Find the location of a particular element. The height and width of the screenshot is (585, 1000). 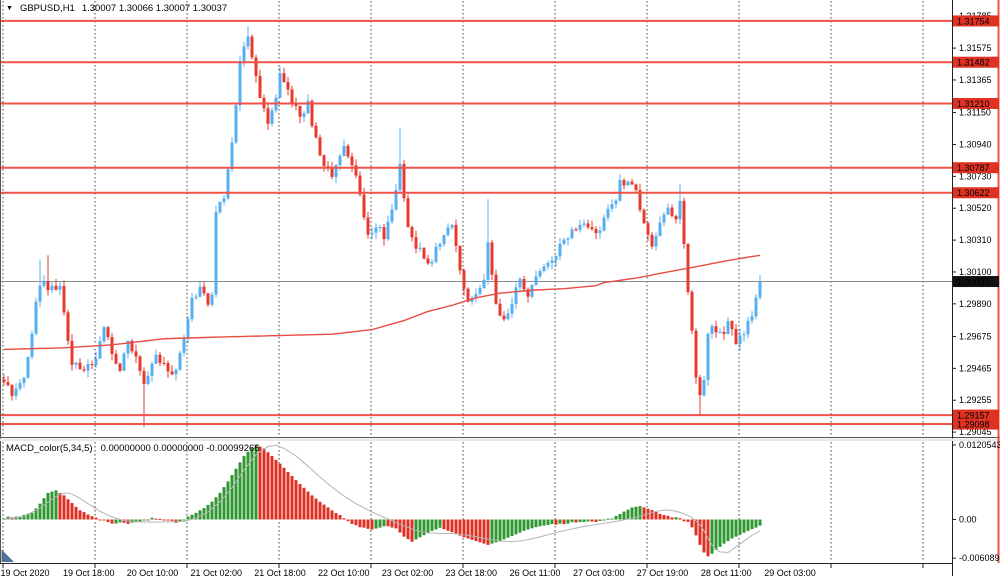

time-tick-label: 23 Oct 02:00 is located at coordinates (408, 573).